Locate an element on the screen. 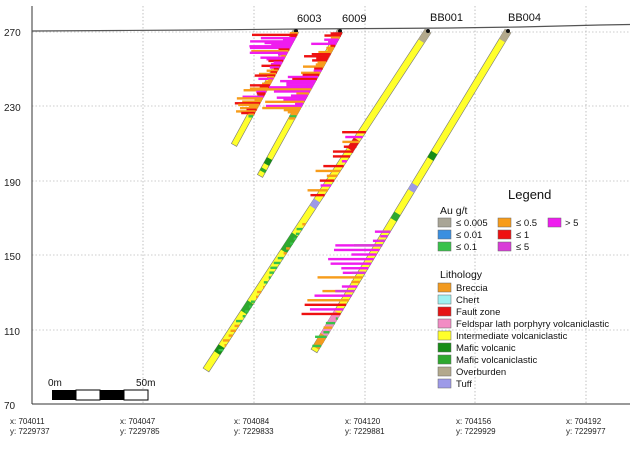 The height and width of the screenshot is (460, 631). collar-bb004 is located at coordinates (508, 31).